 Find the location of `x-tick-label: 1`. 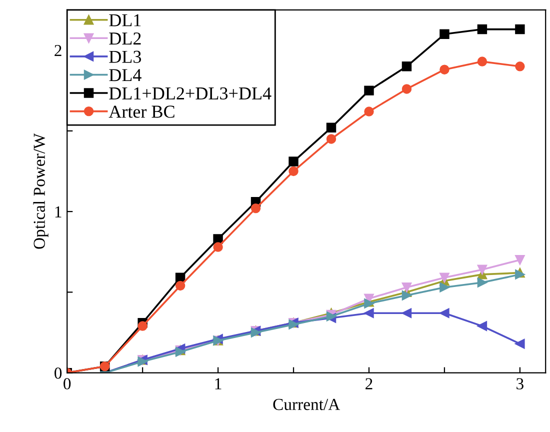

x-tick-label: 1 is located at coordinates (218, 384).